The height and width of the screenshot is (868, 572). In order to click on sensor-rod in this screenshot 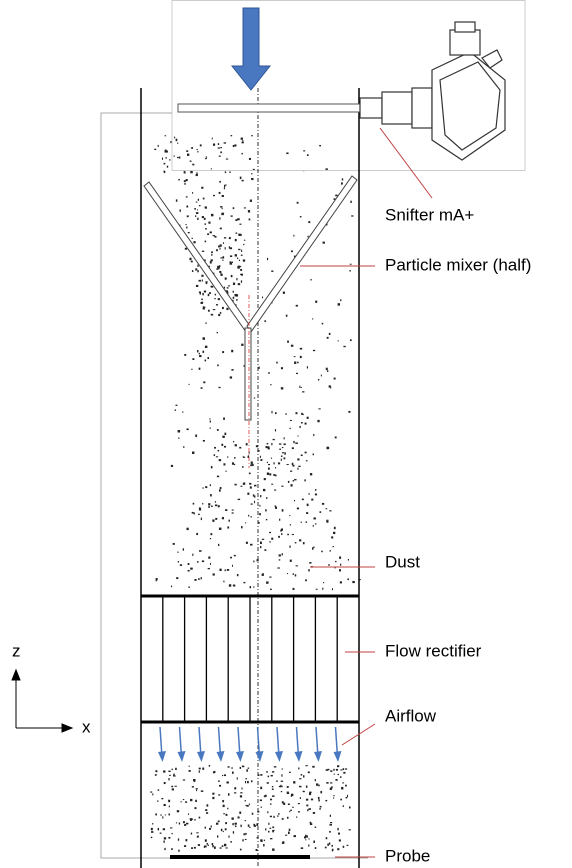, I will do `click(270, 108)`.